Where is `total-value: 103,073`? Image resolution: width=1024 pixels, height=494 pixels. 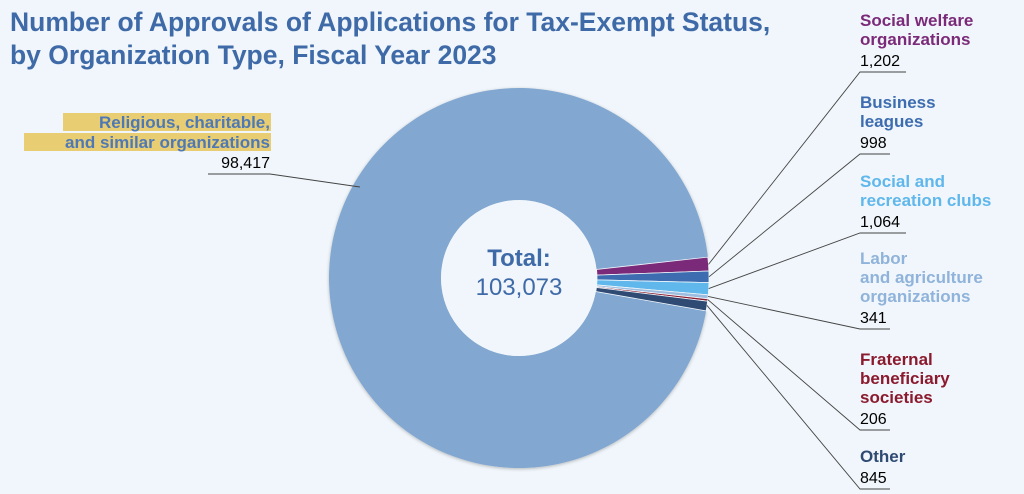
total-value: 103,073 is located at coordinates (519, 287).